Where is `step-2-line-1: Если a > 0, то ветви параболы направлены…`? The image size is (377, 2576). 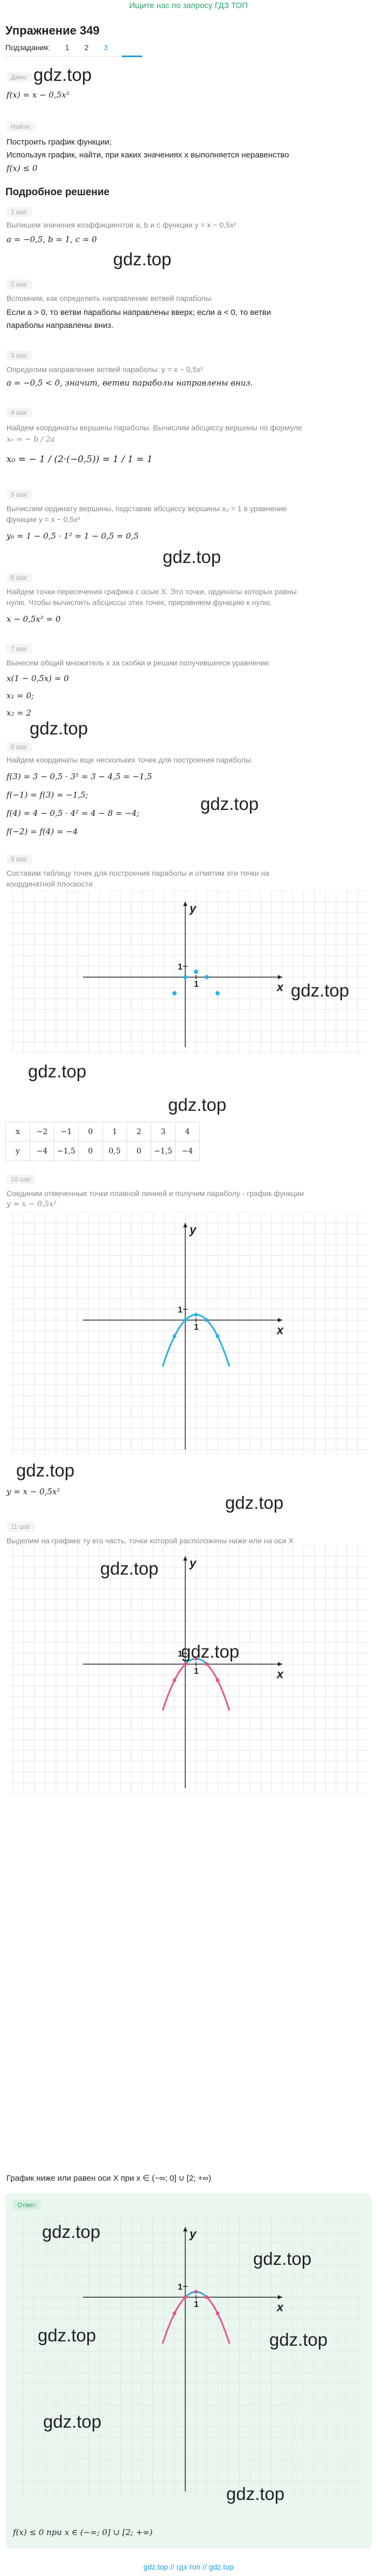
step-2-line-1: Если a > 0, то ветви параболы направлены… is located at coordinates (139, 312).